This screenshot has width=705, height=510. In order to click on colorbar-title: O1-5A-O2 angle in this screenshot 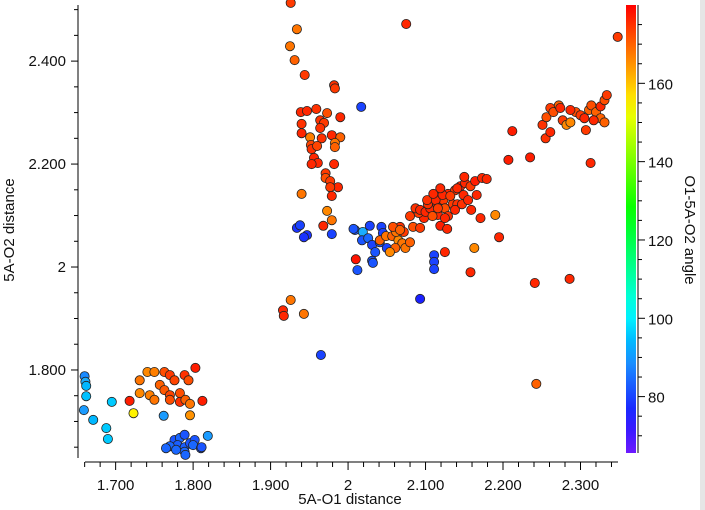, I will do `click(689, 229)`.